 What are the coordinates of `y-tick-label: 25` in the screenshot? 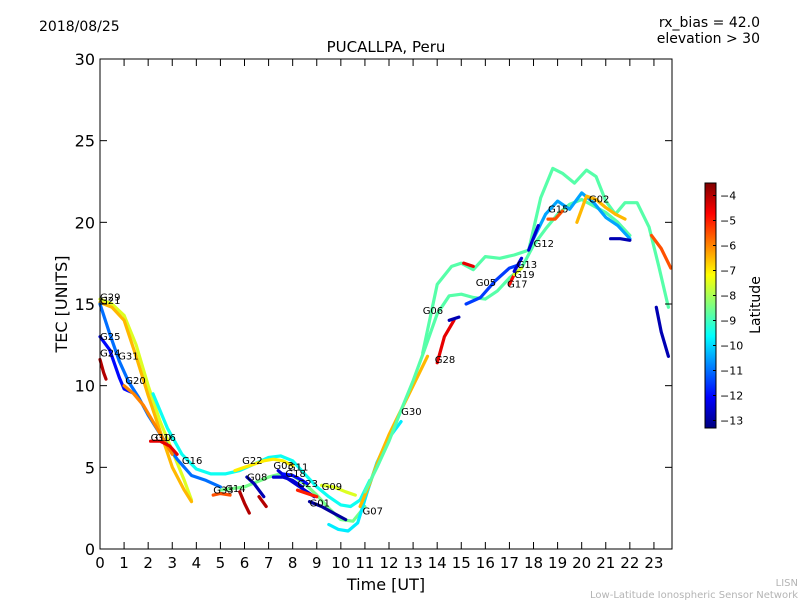 It's located at (85, 141).